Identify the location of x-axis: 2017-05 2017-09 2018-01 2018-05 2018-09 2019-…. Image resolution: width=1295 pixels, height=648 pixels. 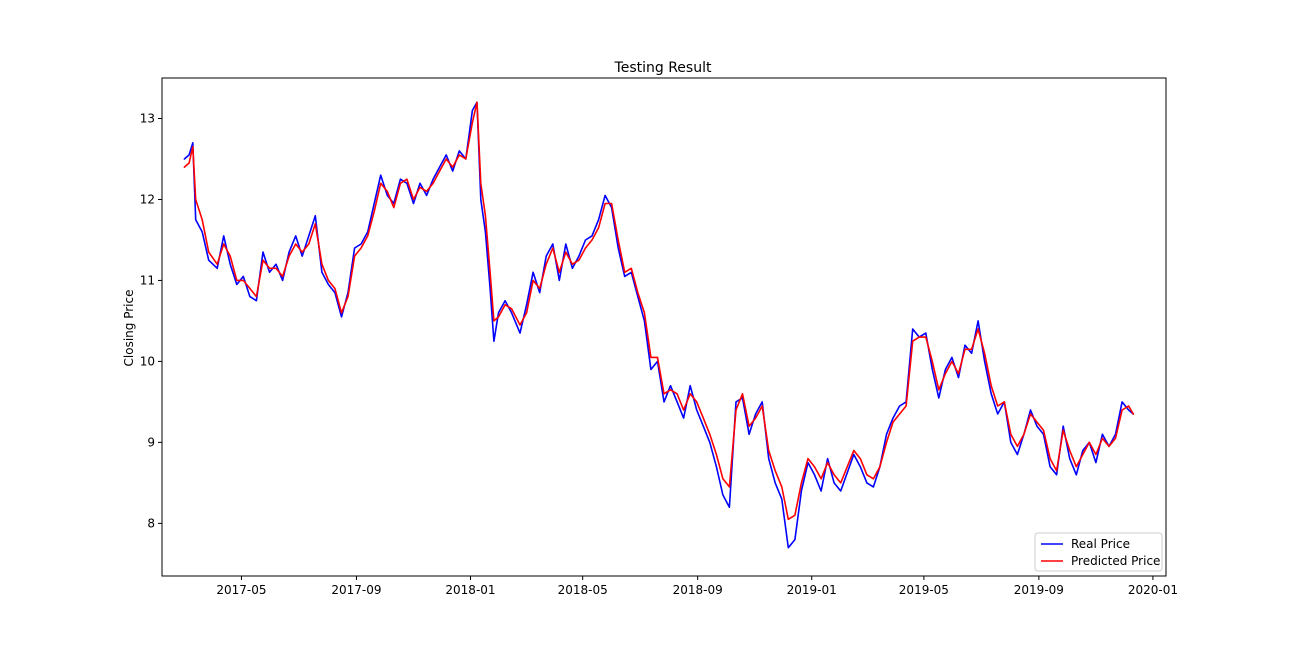
(697, 586).